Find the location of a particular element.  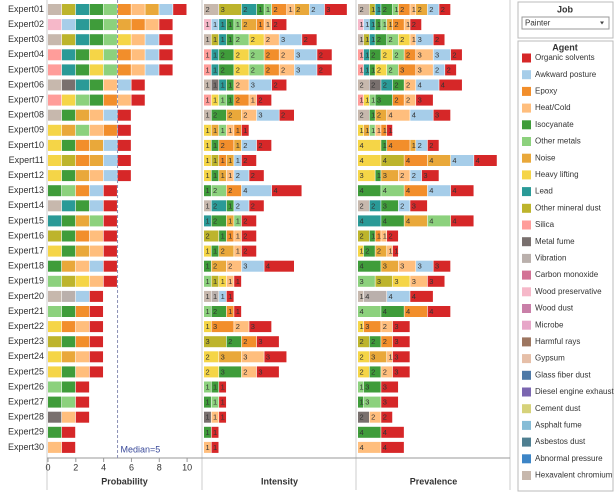

job-dropdown-value: Painter is located at coordinates (538, 23).